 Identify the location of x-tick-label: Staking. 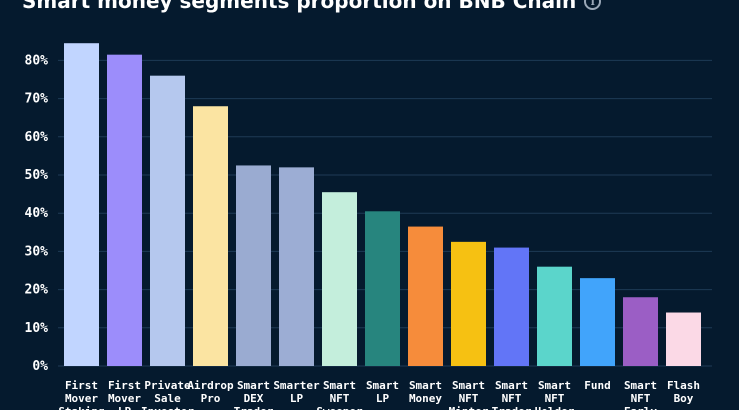
(81, 407).